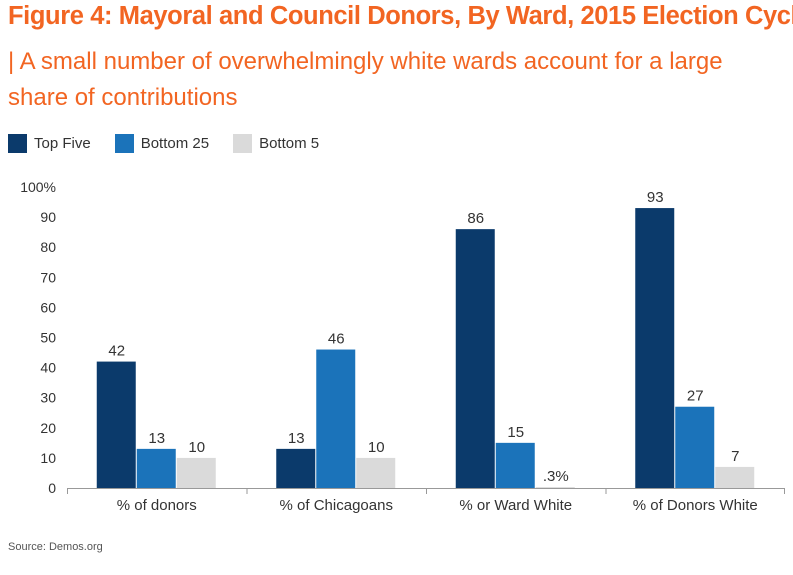 The image size is (793, 575). I want to click on x-tick-label: % of Donors White, so click(695, 505).